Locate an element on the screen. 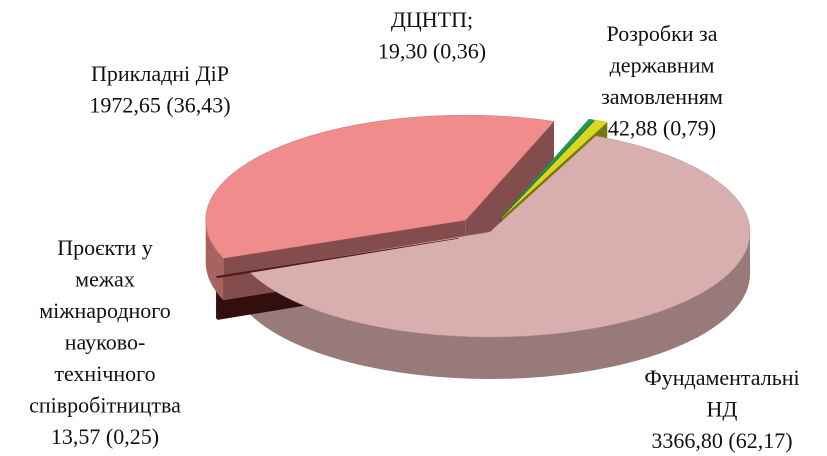 This screenshot has width=827, height=456. category-line: державним is located at coordinates (662, 65).